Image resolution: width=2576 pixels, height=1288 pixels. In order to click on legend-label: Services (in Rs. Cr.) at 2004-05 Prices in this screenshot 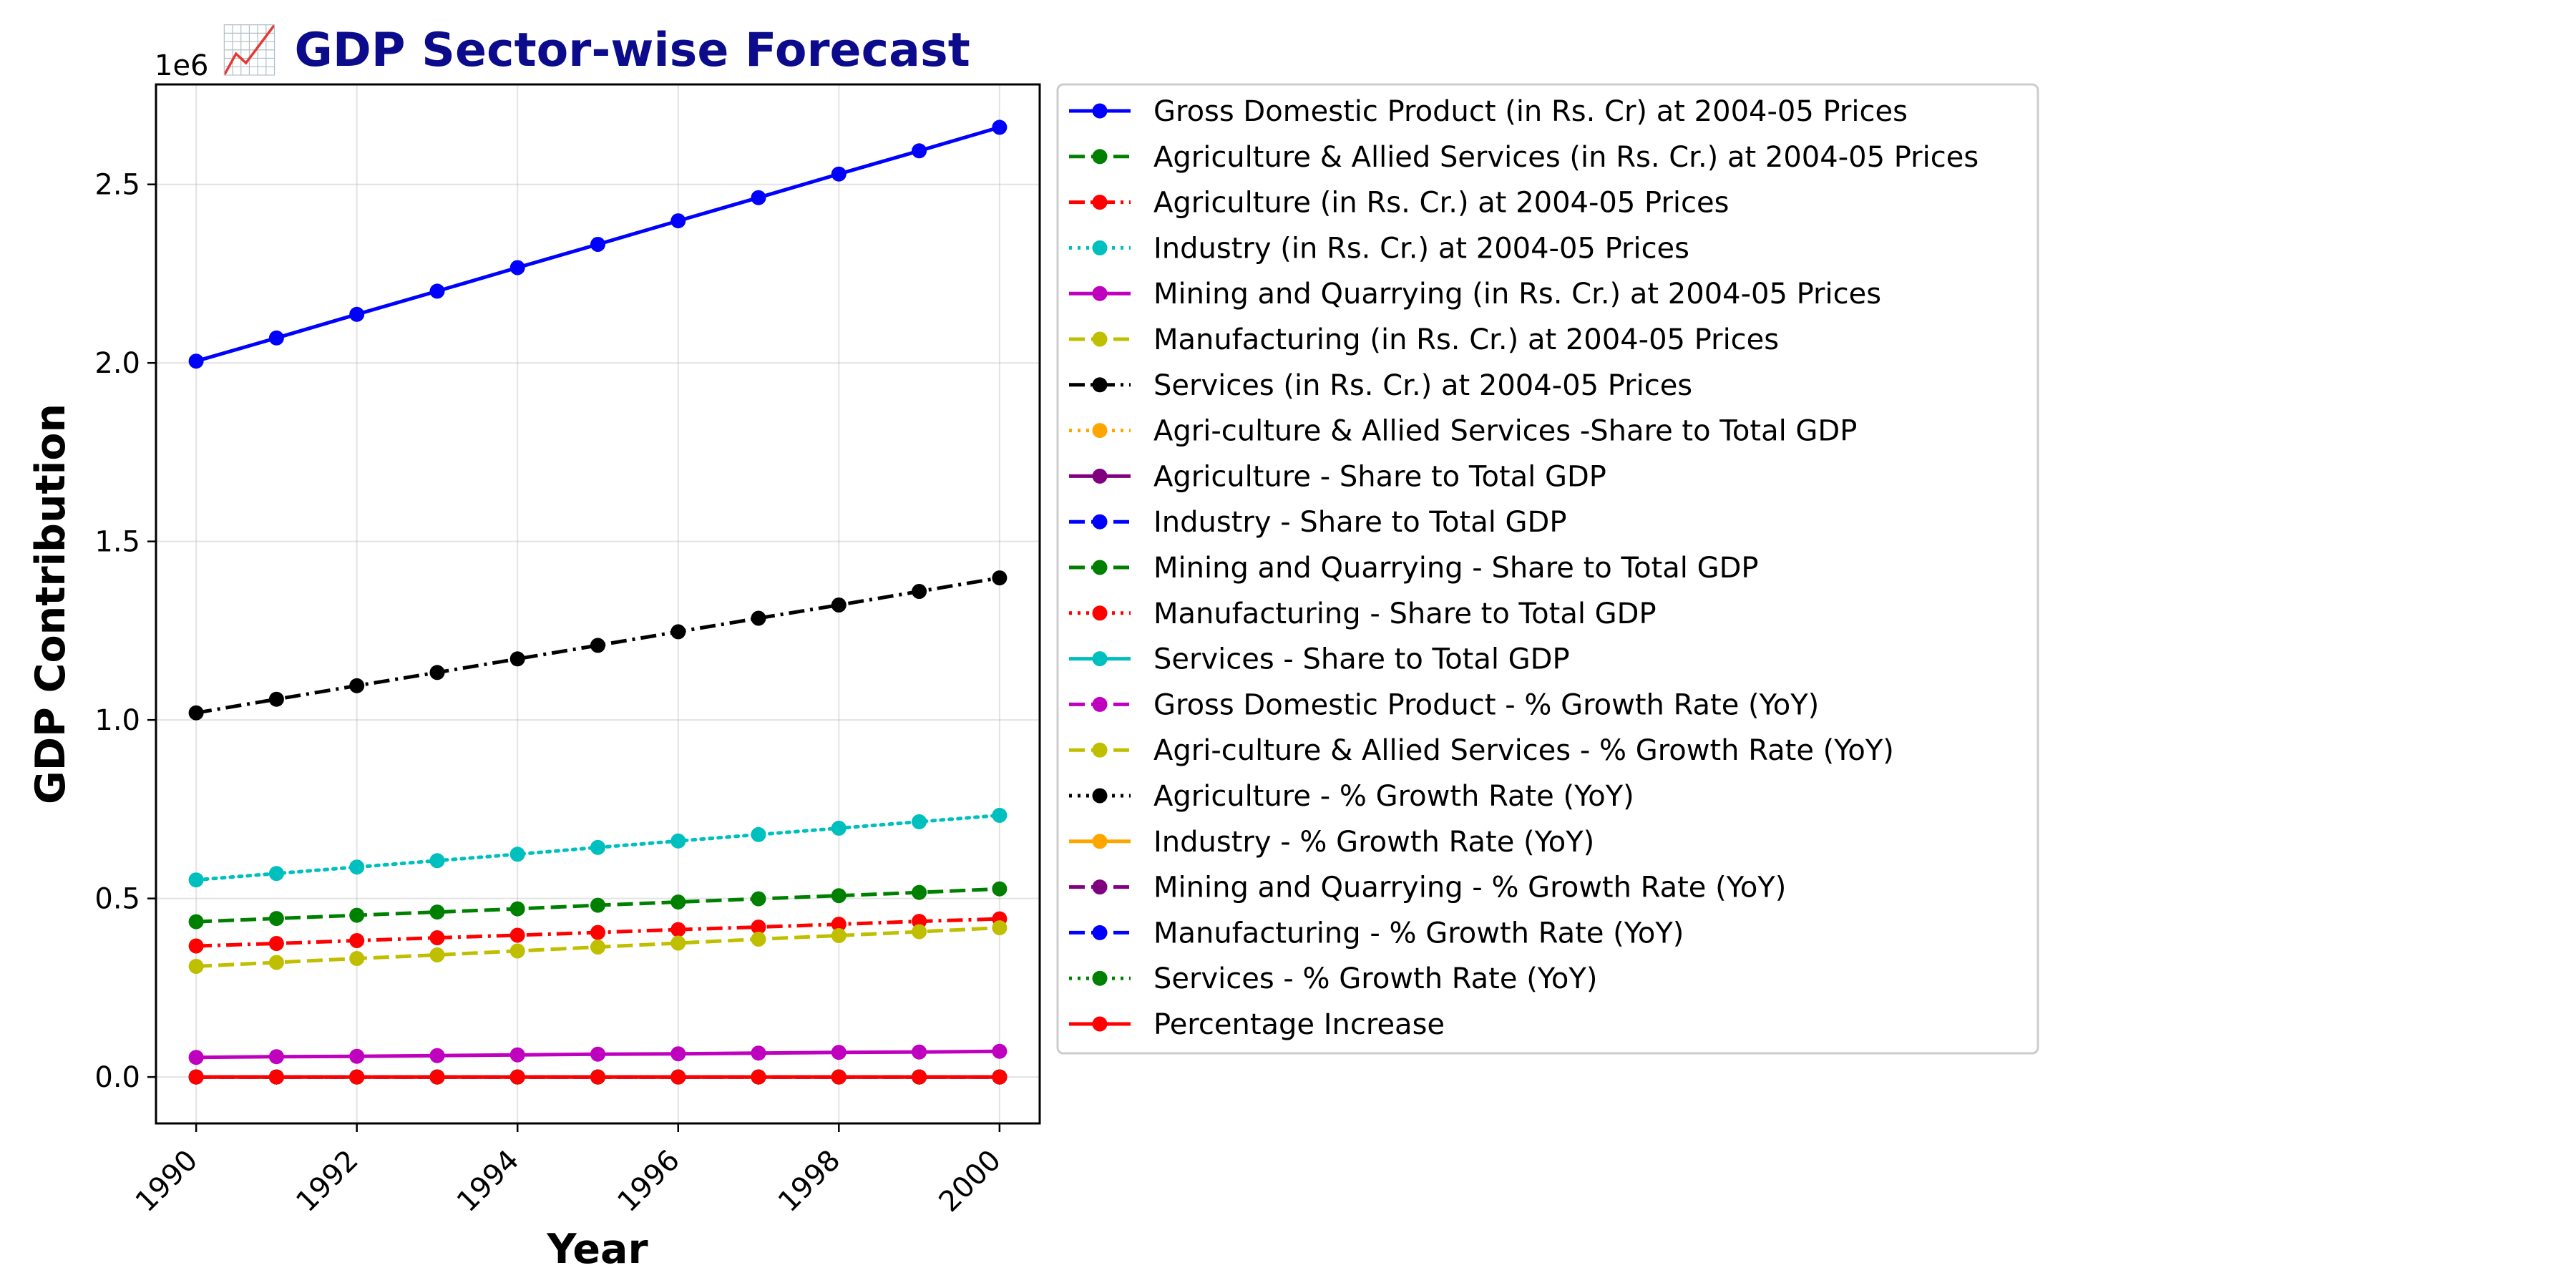, I will do `click(1422, 385)`.